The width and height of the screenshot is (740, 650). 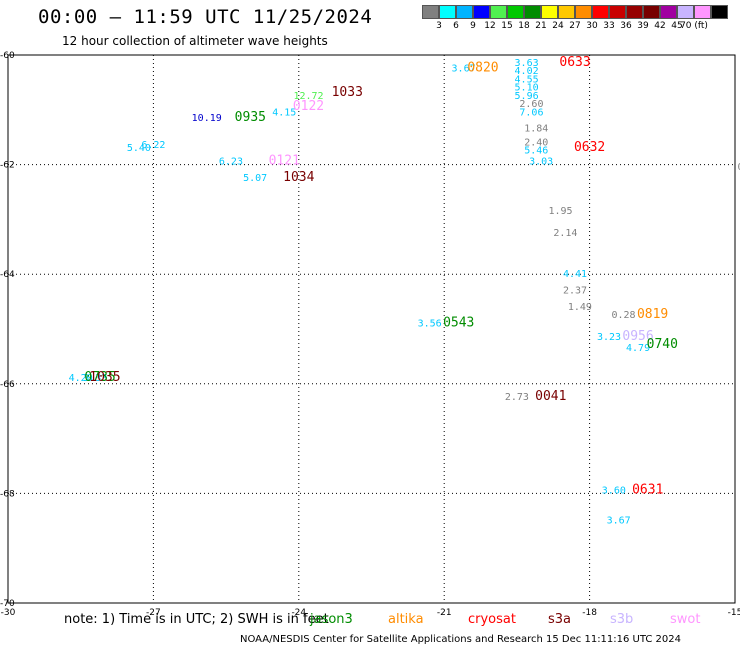 What do you see at coordinates (231, 162) in the screenshot?
I see `swh-data-label: 6.23` at bounding box center [231, 162].